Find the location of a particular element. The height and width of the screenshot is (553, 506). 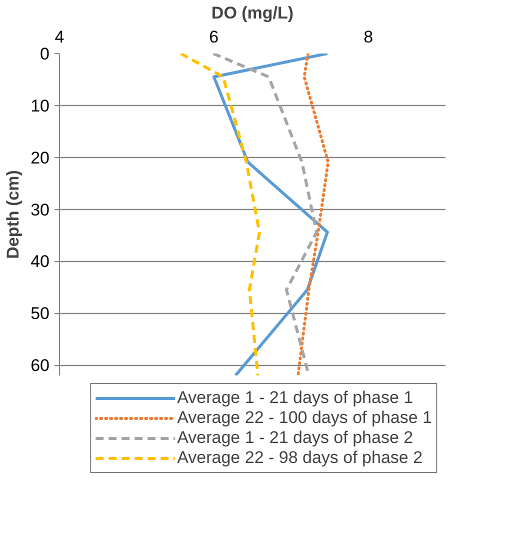

legend-label: Average 22 - 98 days of phase 2 is located at coordinates (300, 458).